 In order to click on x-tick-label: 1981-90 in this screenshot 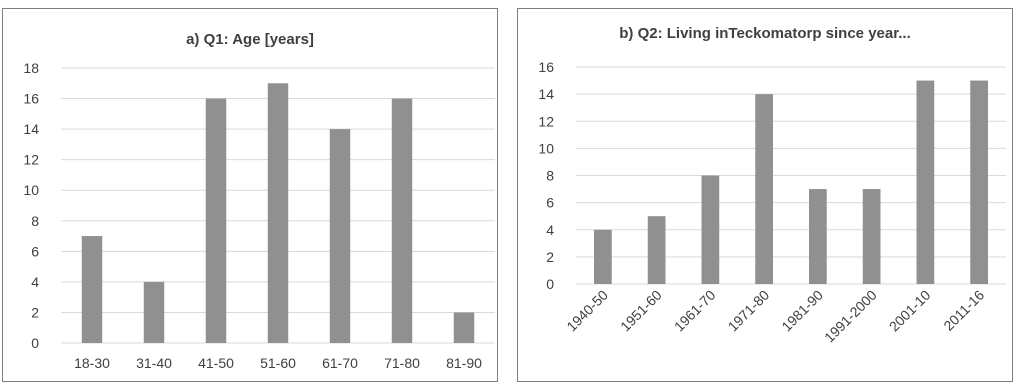, I will do `click(802, 311)`.